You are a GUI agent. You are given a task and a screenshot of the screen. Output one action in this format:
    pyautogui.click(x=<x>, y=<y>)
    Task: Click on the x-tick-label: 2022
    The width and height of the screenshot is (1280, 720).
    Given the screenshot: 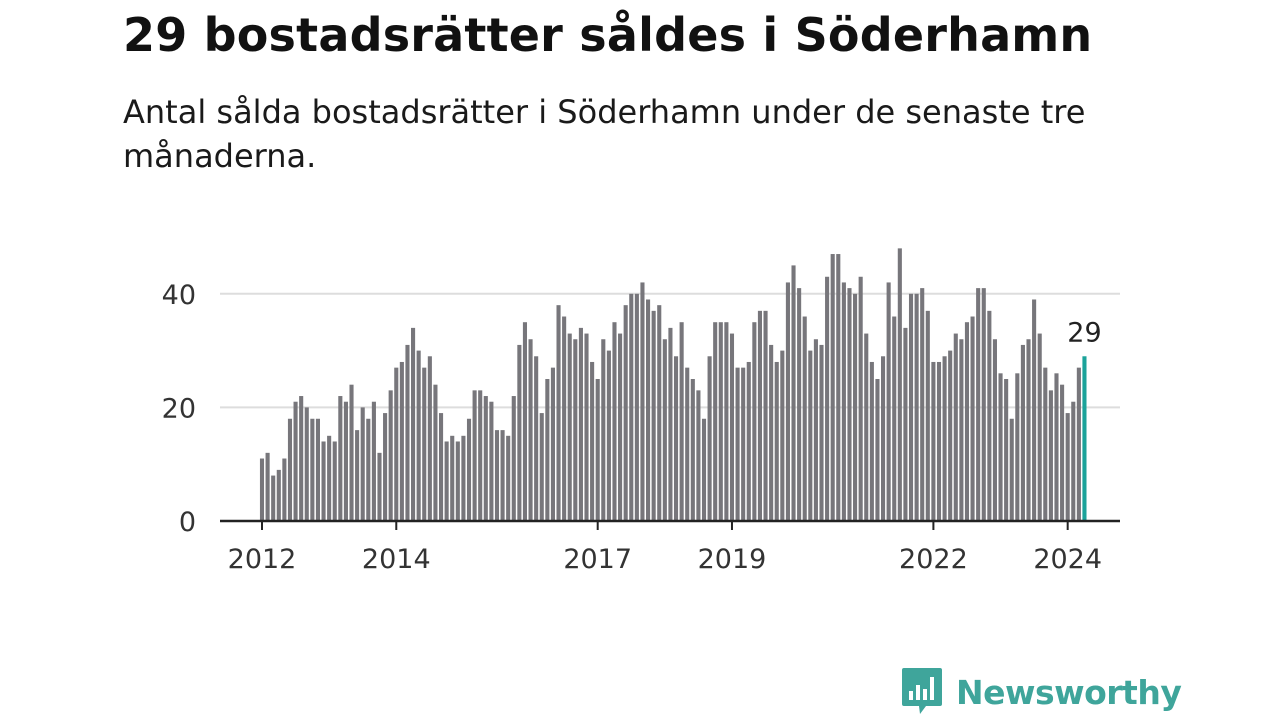 What is the action you would take?
    pyautogui.click(x=933, y=559)
    